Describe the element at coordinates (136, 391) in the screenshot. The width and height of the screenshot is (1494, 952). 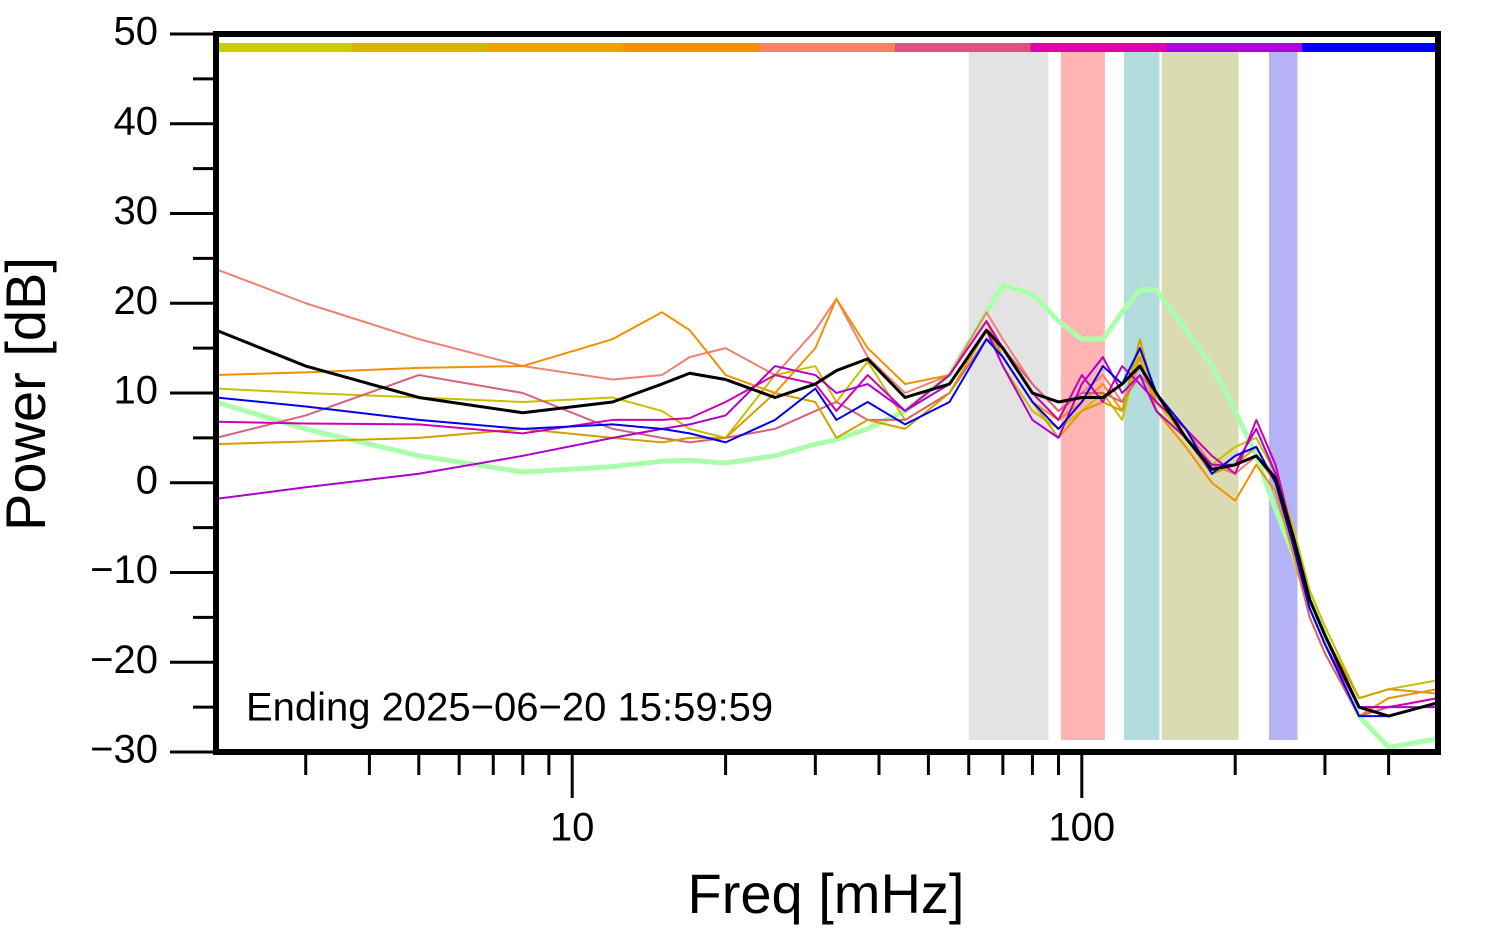
I see `y-tick-label: 10` at that location.